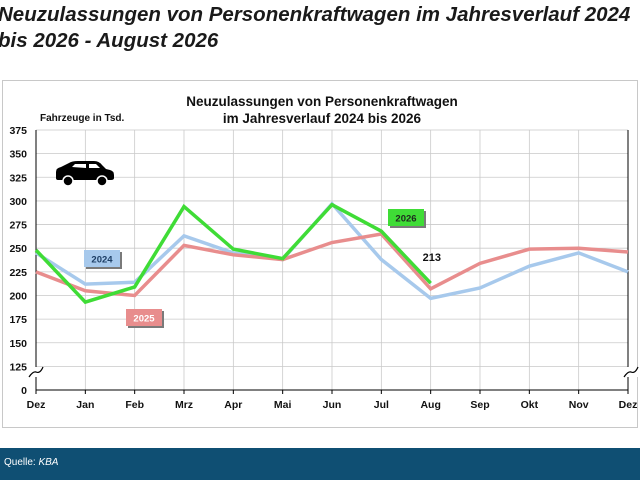 This screenshot has height=480, width=640. What do you see at coordinates (18, 273) in the screenshot?
I see `y-tick-label: 225` at bounding box center [18, 273].